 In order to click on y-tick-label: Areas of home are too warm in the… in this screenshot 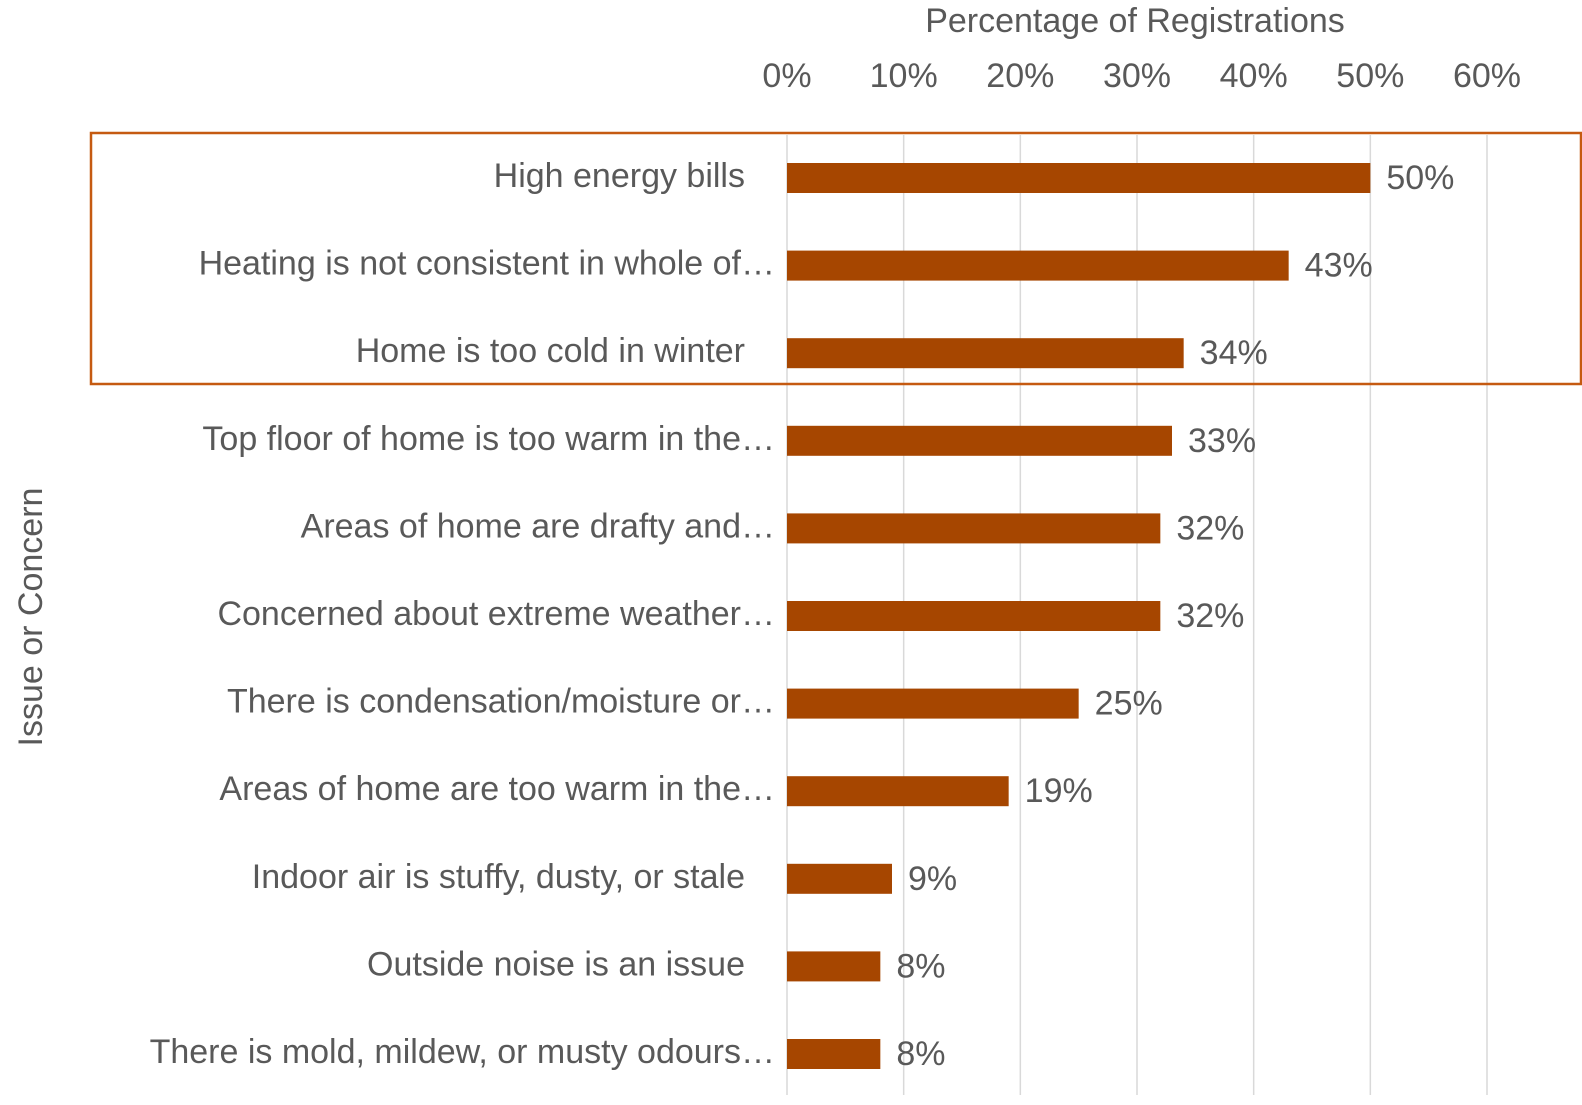, I will do `click(497, 789)`.